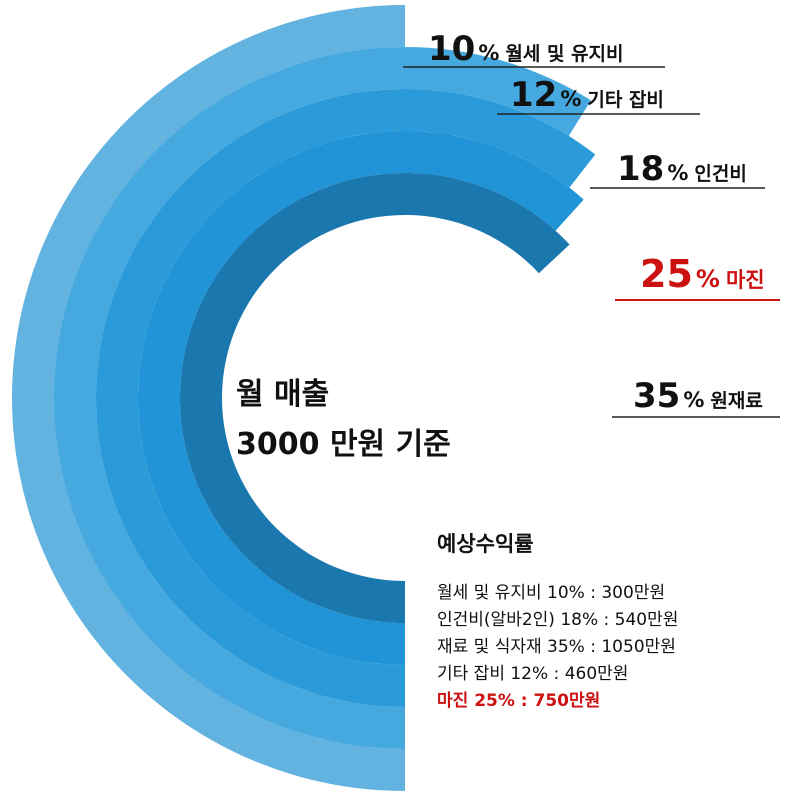 This screenshot has width=809, height=802. I want to click on series-name-4: 원재료, so click(736, 401).